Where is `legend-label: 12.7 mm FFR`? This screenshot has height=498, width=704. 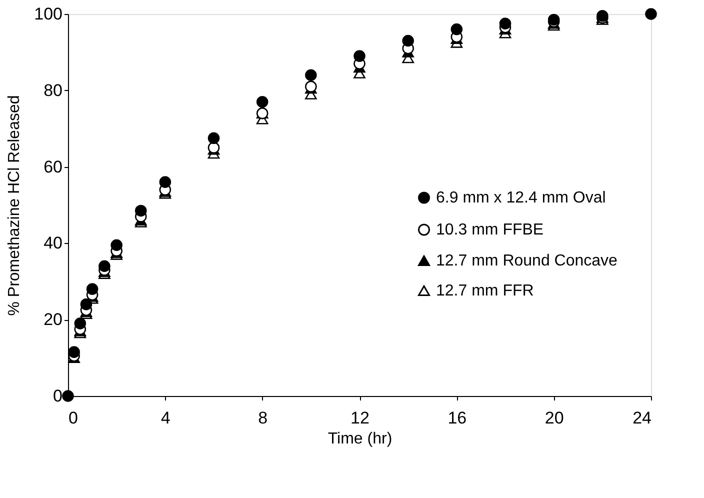
legend-label: 12.7 mm FFR is located at coordinates (485, 291).